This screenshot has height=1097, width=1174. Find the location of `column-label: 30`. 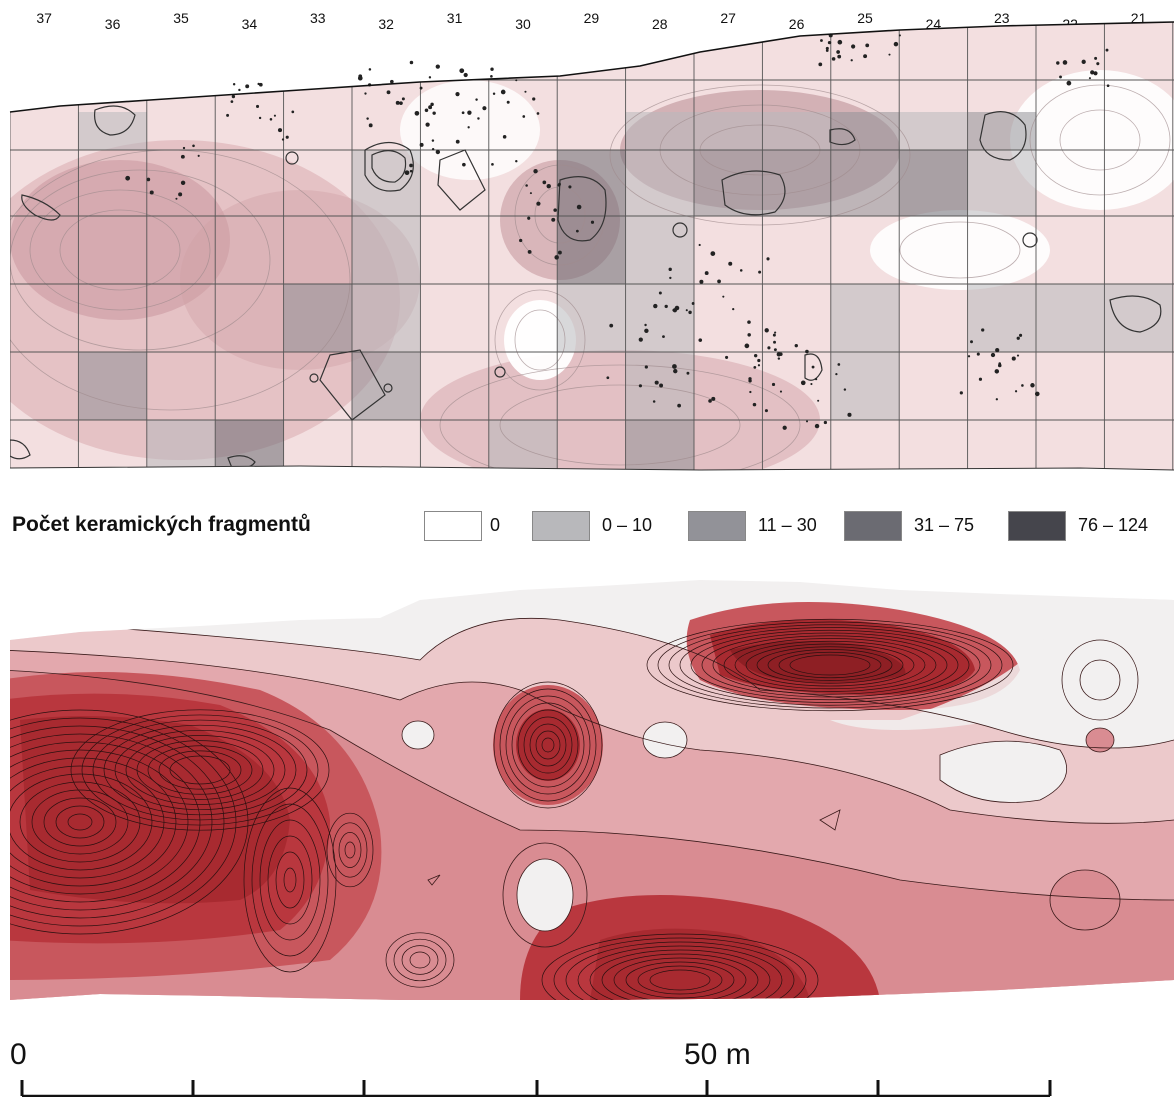

column-label: 30 is located at coordinates (523, 24).